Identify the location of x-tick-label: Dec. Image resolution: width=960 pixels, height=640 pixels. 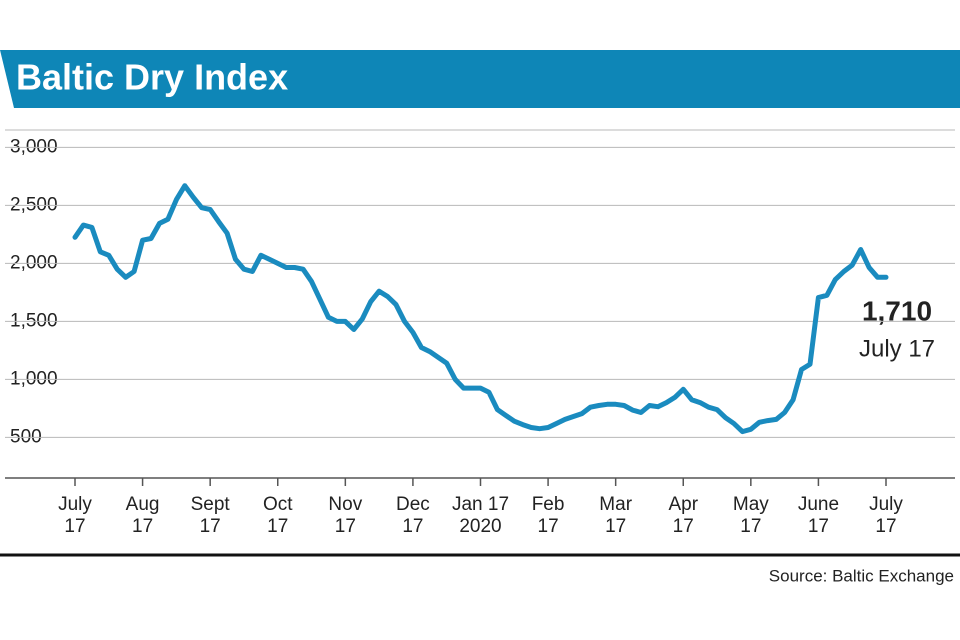
(413, 504).